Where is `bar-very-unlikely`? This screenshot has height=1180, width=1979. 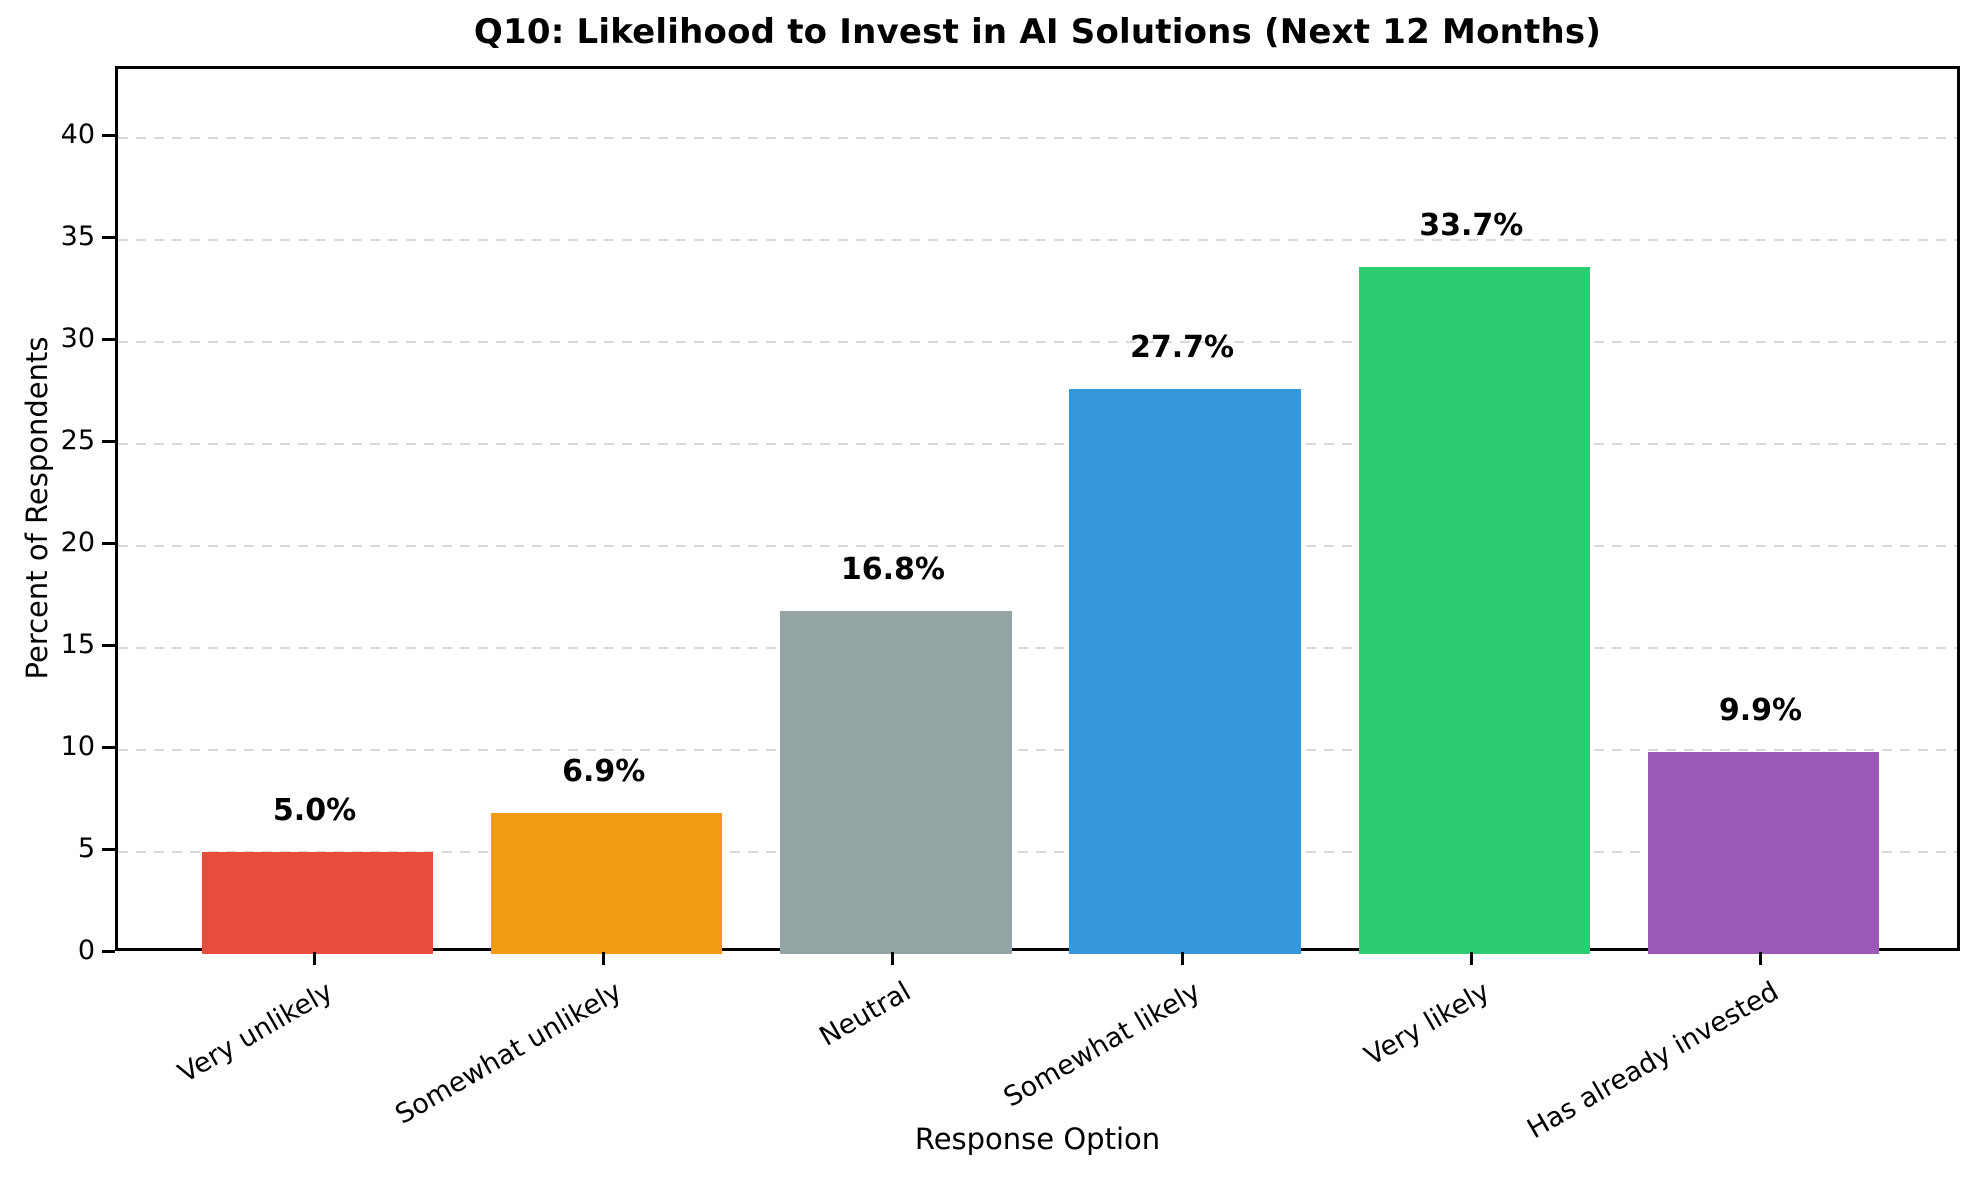 bar-very-unlikely is located at coordinates (317, 903).